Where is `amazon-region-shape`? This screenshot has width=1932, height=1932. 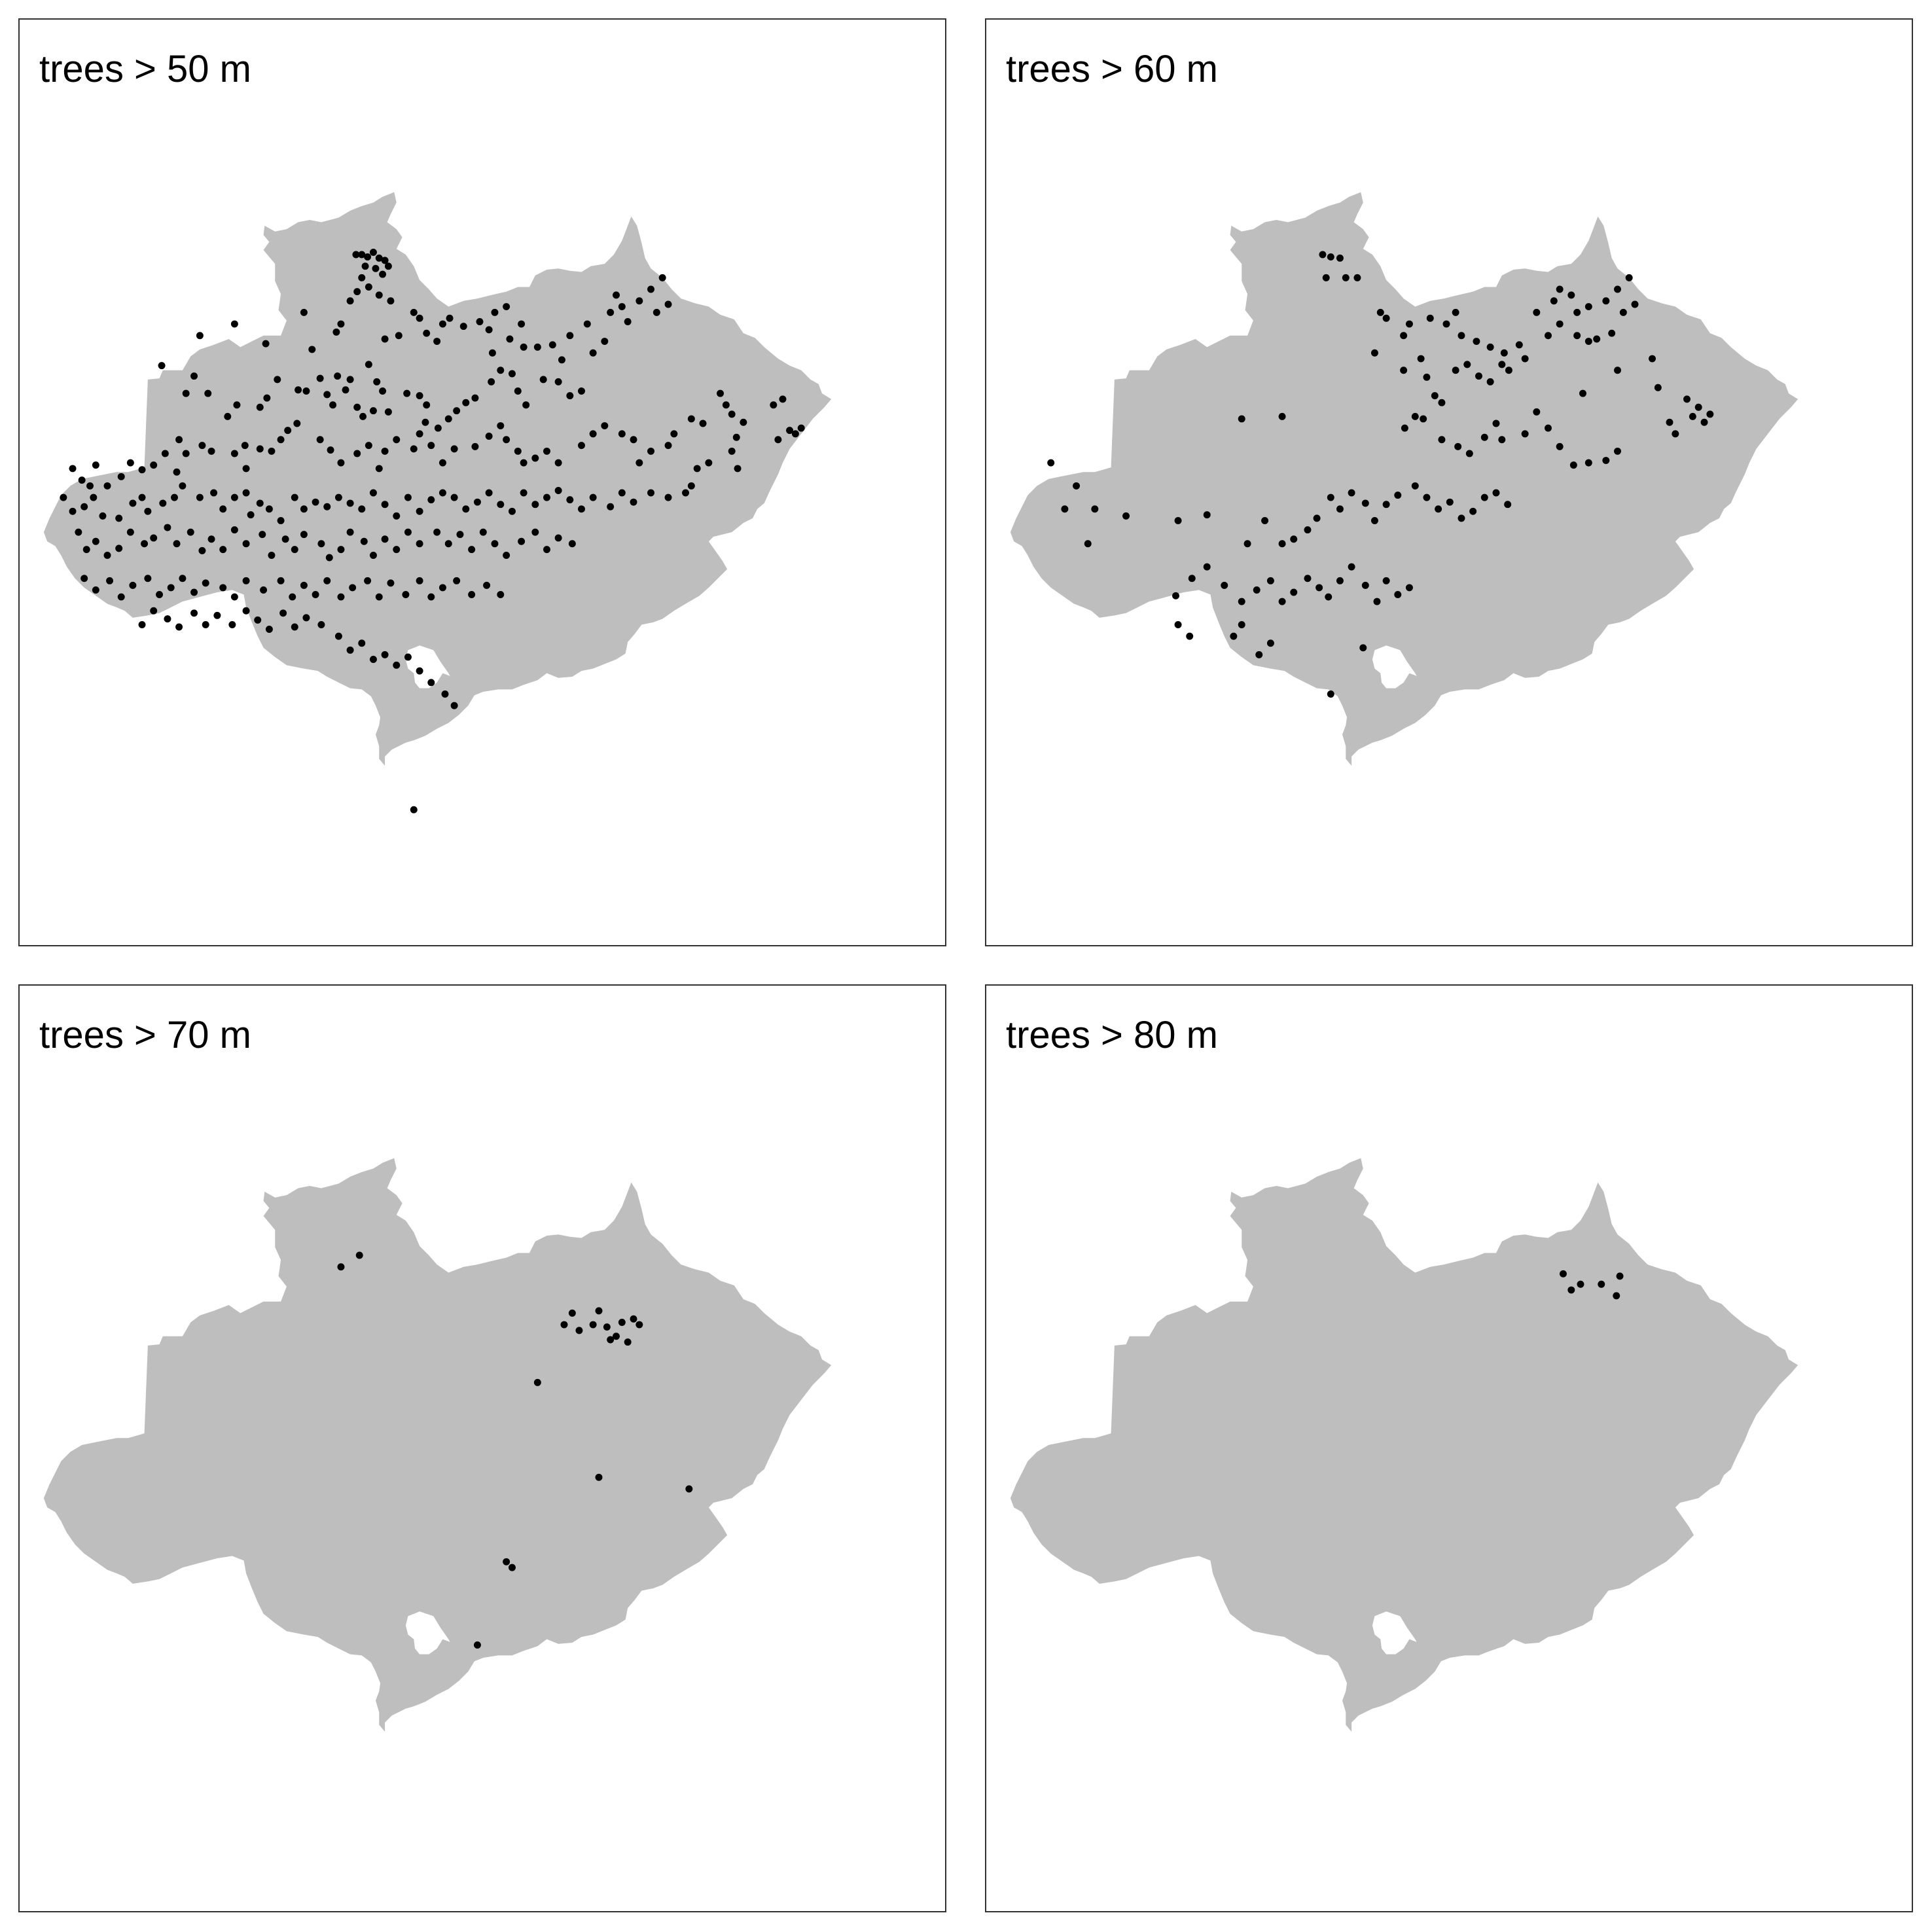 amazon-region-shape is located at coordinates (1404, 479).